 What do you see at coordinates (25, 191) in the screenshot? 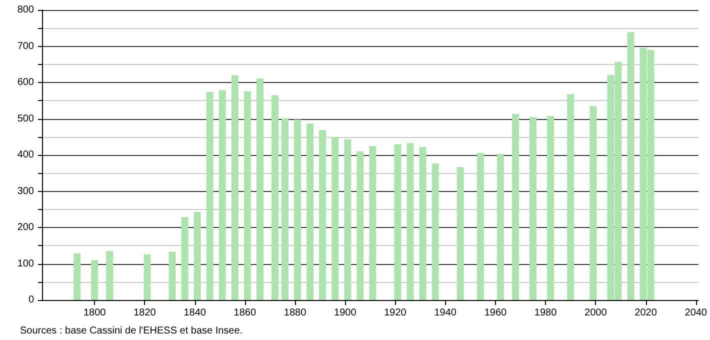
I see `y-tick-label: 300` at bounding box center [25, 191].